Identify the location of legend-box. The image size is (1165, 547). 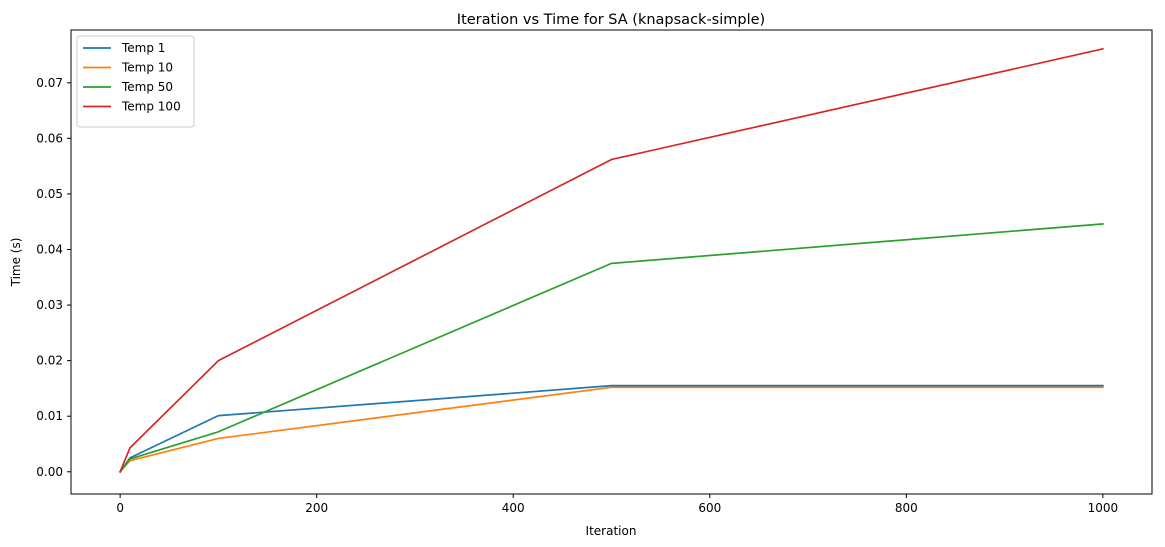
(135, 81).